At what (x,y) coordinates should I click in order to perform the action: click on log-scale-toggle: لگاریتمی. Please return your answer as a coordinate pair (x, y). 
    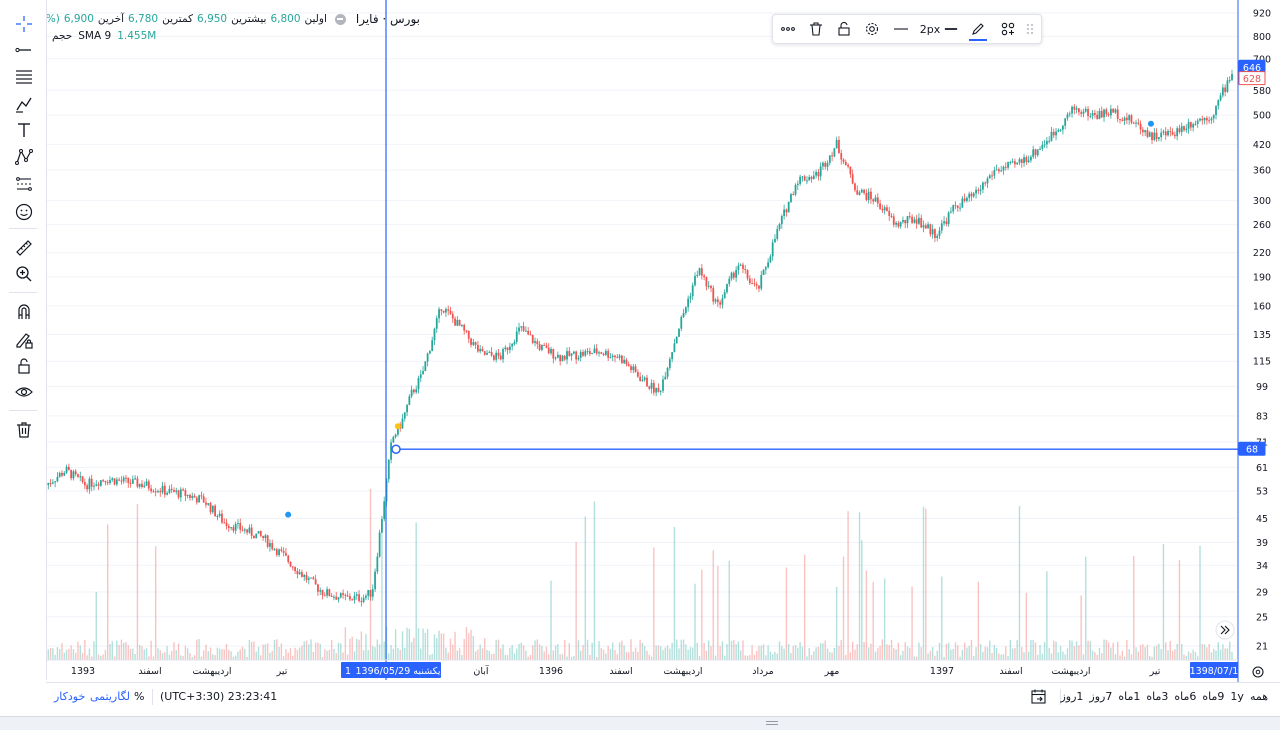
    Looking at the image, I should click on (110, 696).